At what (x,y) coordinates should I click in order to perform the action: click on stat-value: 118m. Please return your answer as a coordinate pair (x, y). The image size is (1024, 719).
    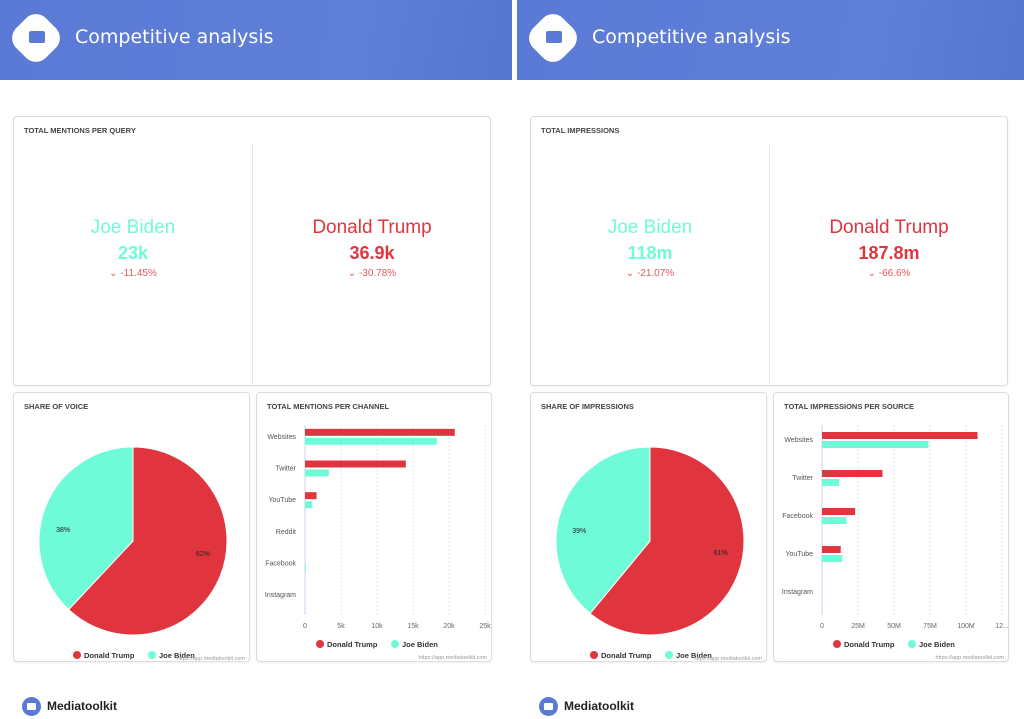
    Looking at the image, I should click on (650, 253).